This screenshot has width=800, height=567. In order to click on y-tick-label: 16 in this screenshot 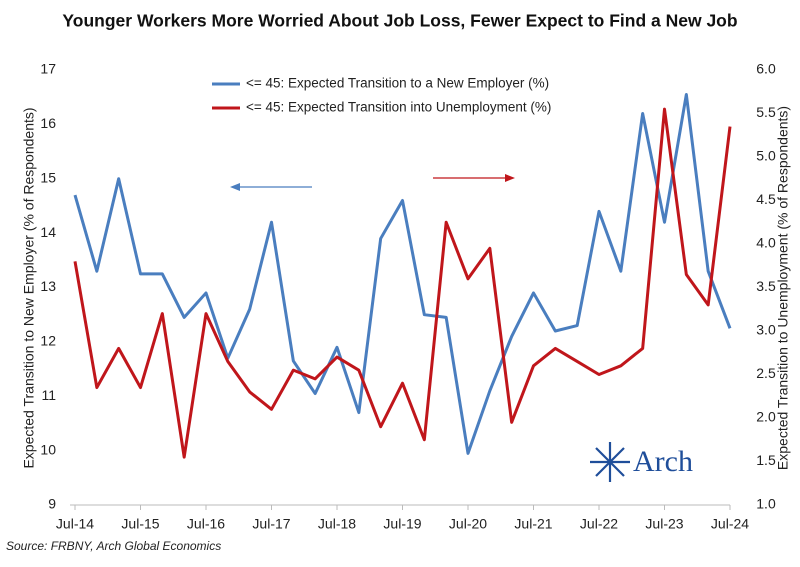, I will do `click(48, 123)`.